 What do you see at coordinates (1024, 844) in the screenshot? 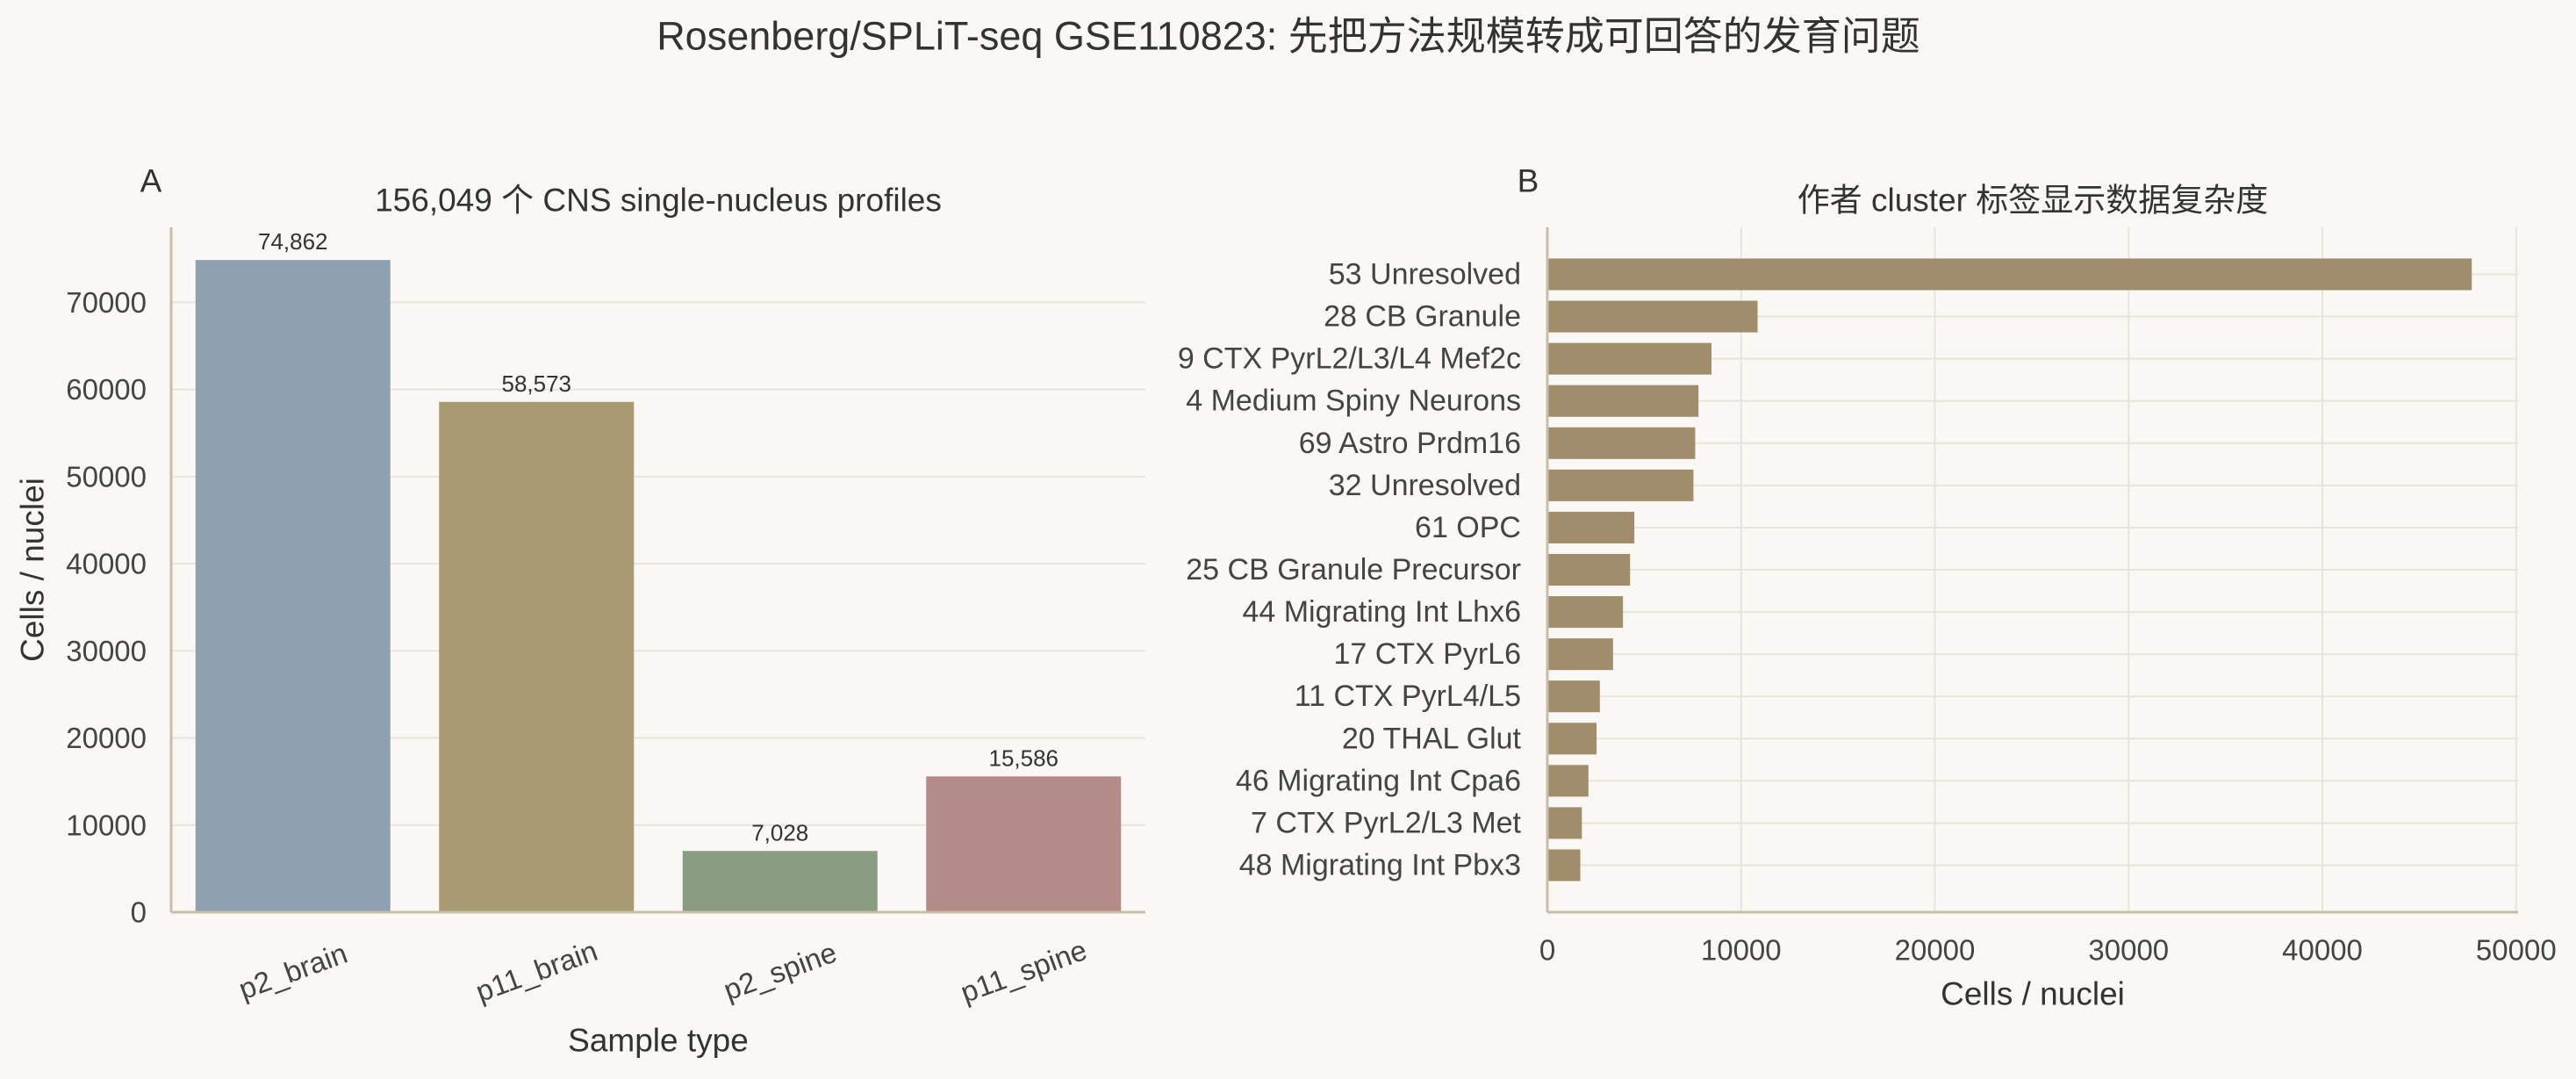
I see `panel-a-bar-p11-spine` at bounding box center [1024, 844].